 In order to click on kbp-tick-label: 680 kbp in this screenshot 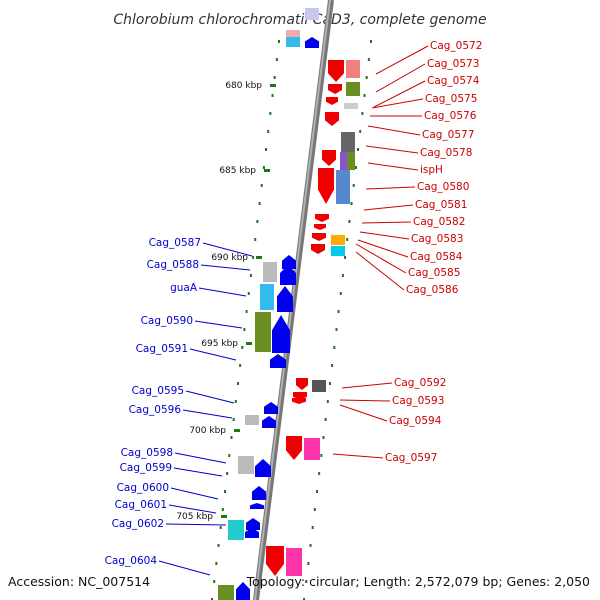, I will do `click(243, 86)`.